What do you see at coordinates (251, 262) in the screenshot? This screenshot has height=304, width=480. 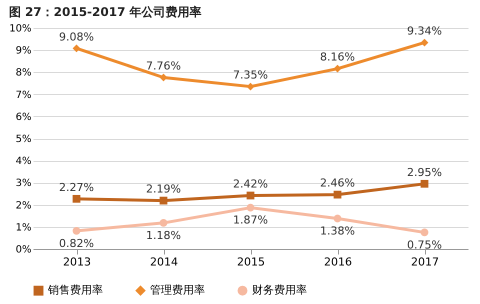 I see `x-tick-label: 2015` at bounding box center [251, 262].